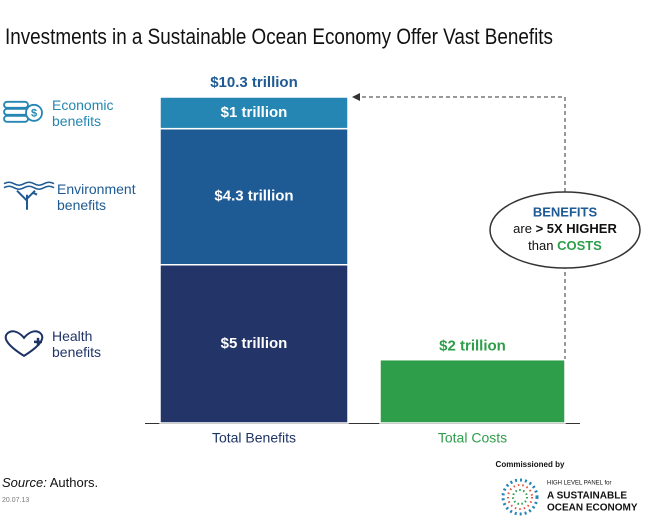 Image resolution: width=648 pixels, height=530 pixels. Describe the element at coordinates (472, 438) in the screenshot. I see `x-tick-label: Total Costs` at that location.